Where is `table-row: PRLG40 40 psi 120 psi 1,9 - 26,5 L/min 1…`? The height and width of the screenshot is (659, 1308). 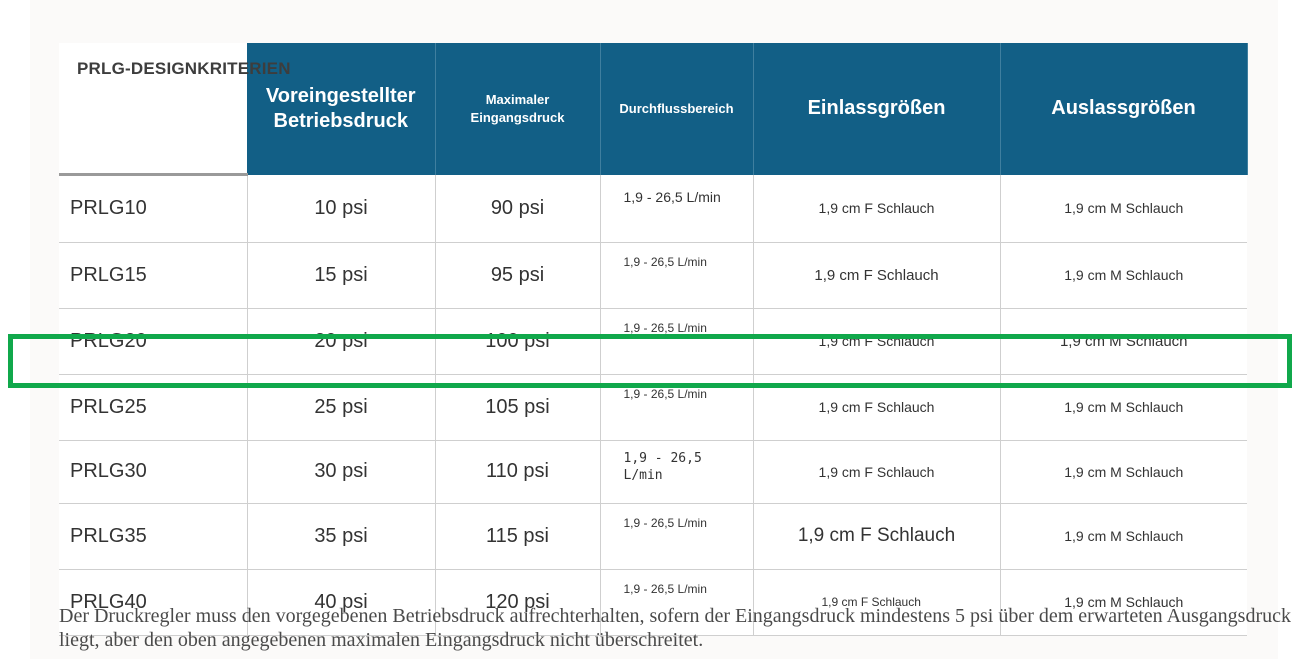 table-row: PRLG40 40 psi 120 psi 1,9 - 26,5 L/min 1… is located at coordinates (653, 602).